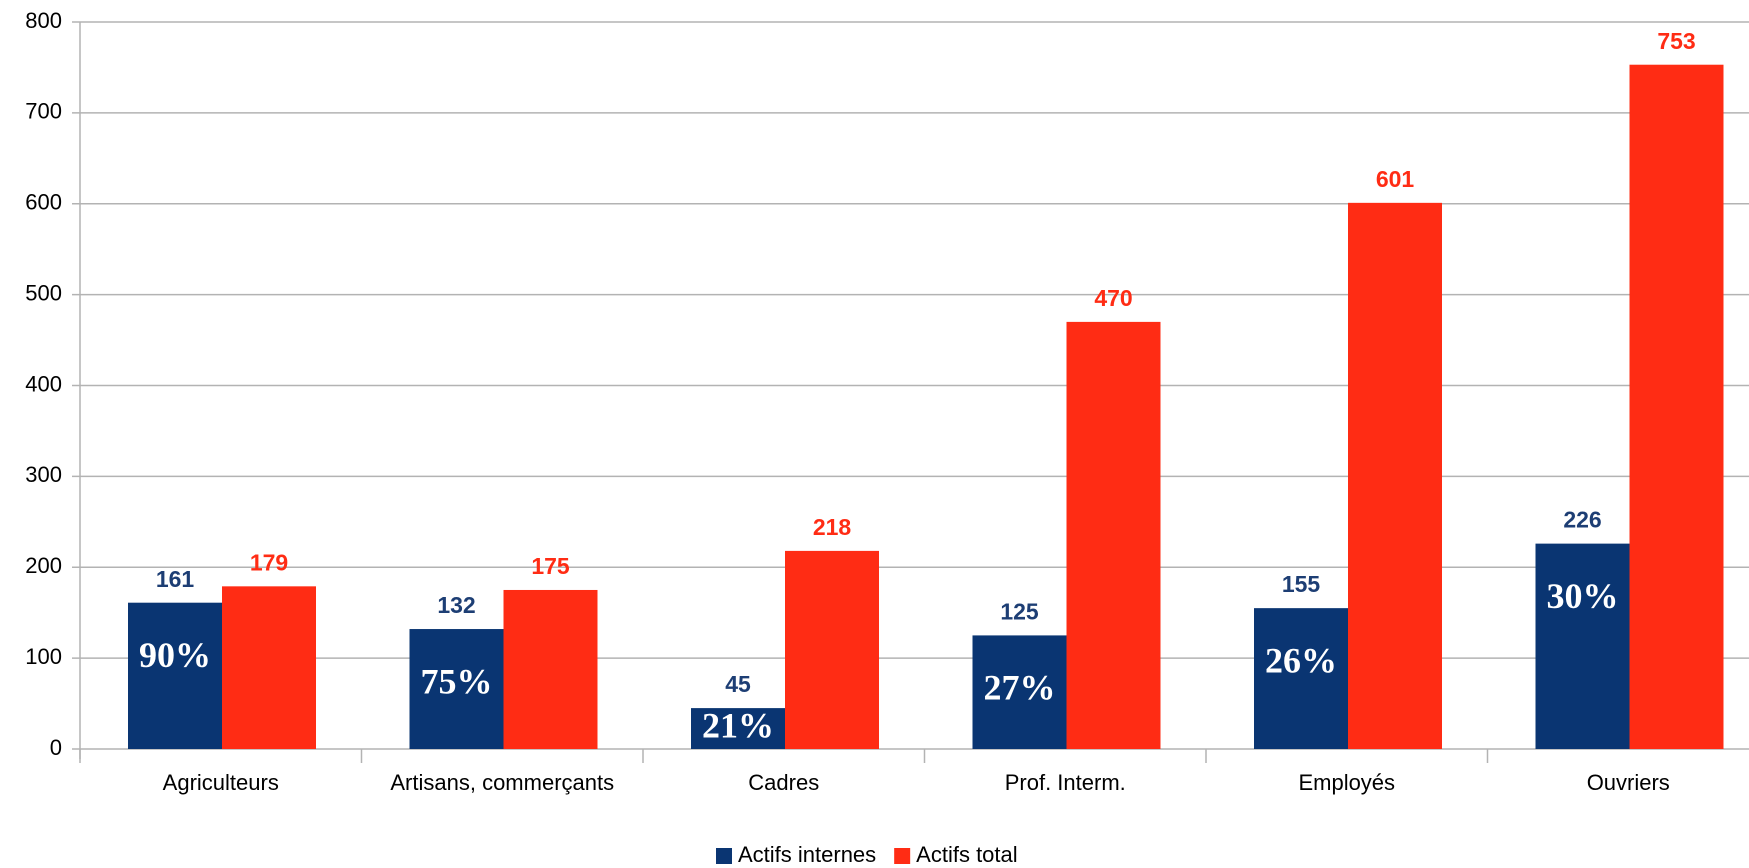  I want to click on percent-annotation: 21%, so click(738, 725).